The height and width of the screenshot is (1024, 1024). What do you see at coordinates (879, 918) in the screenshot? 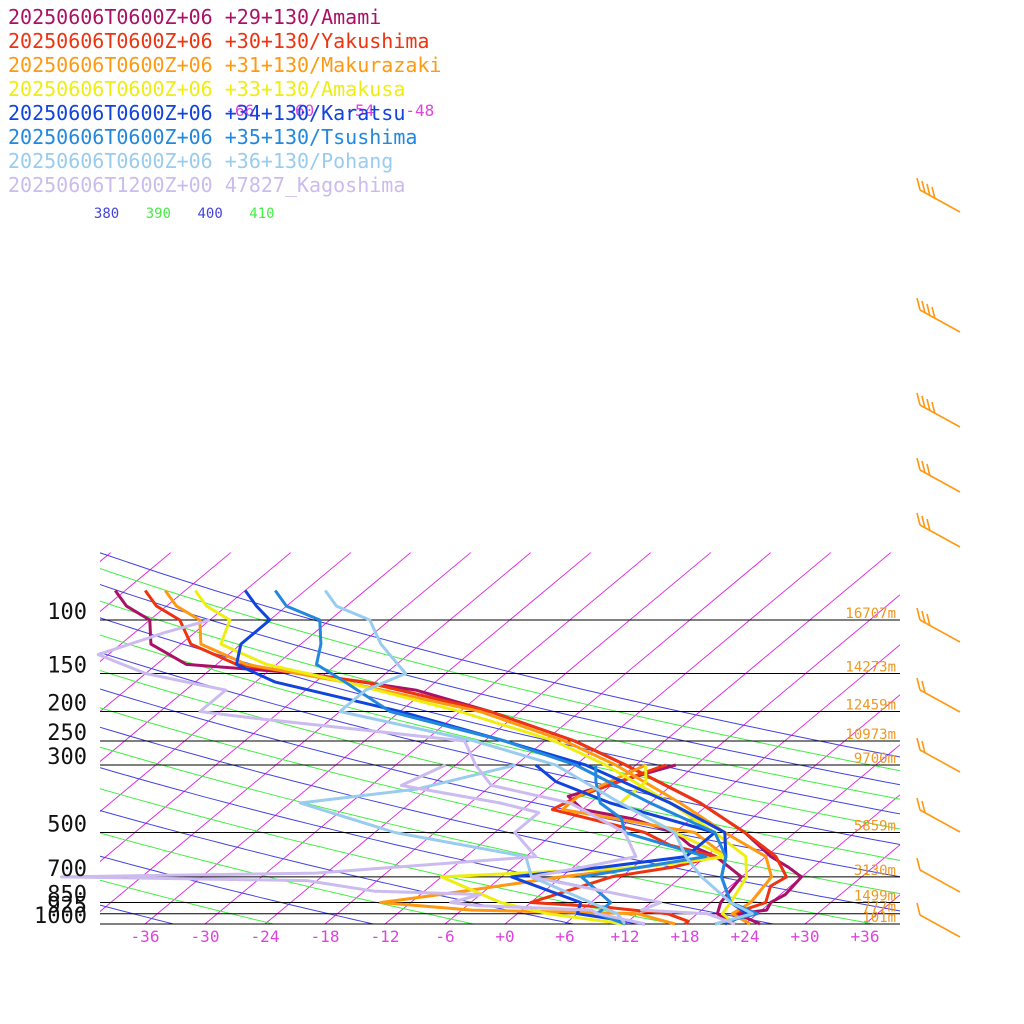
I see `height-label: 101m` at bounding box center [879, 918].